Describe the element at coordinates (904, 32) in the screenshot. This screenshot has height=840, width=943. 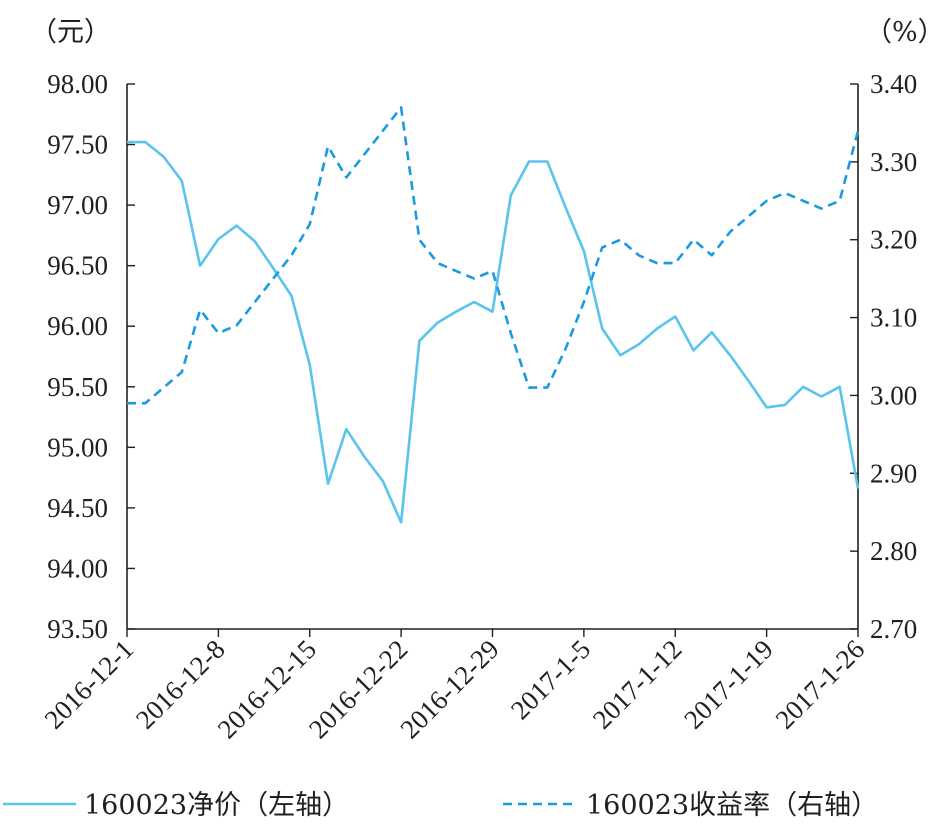
I see `right-axis-unit-label: （%）` at that location.